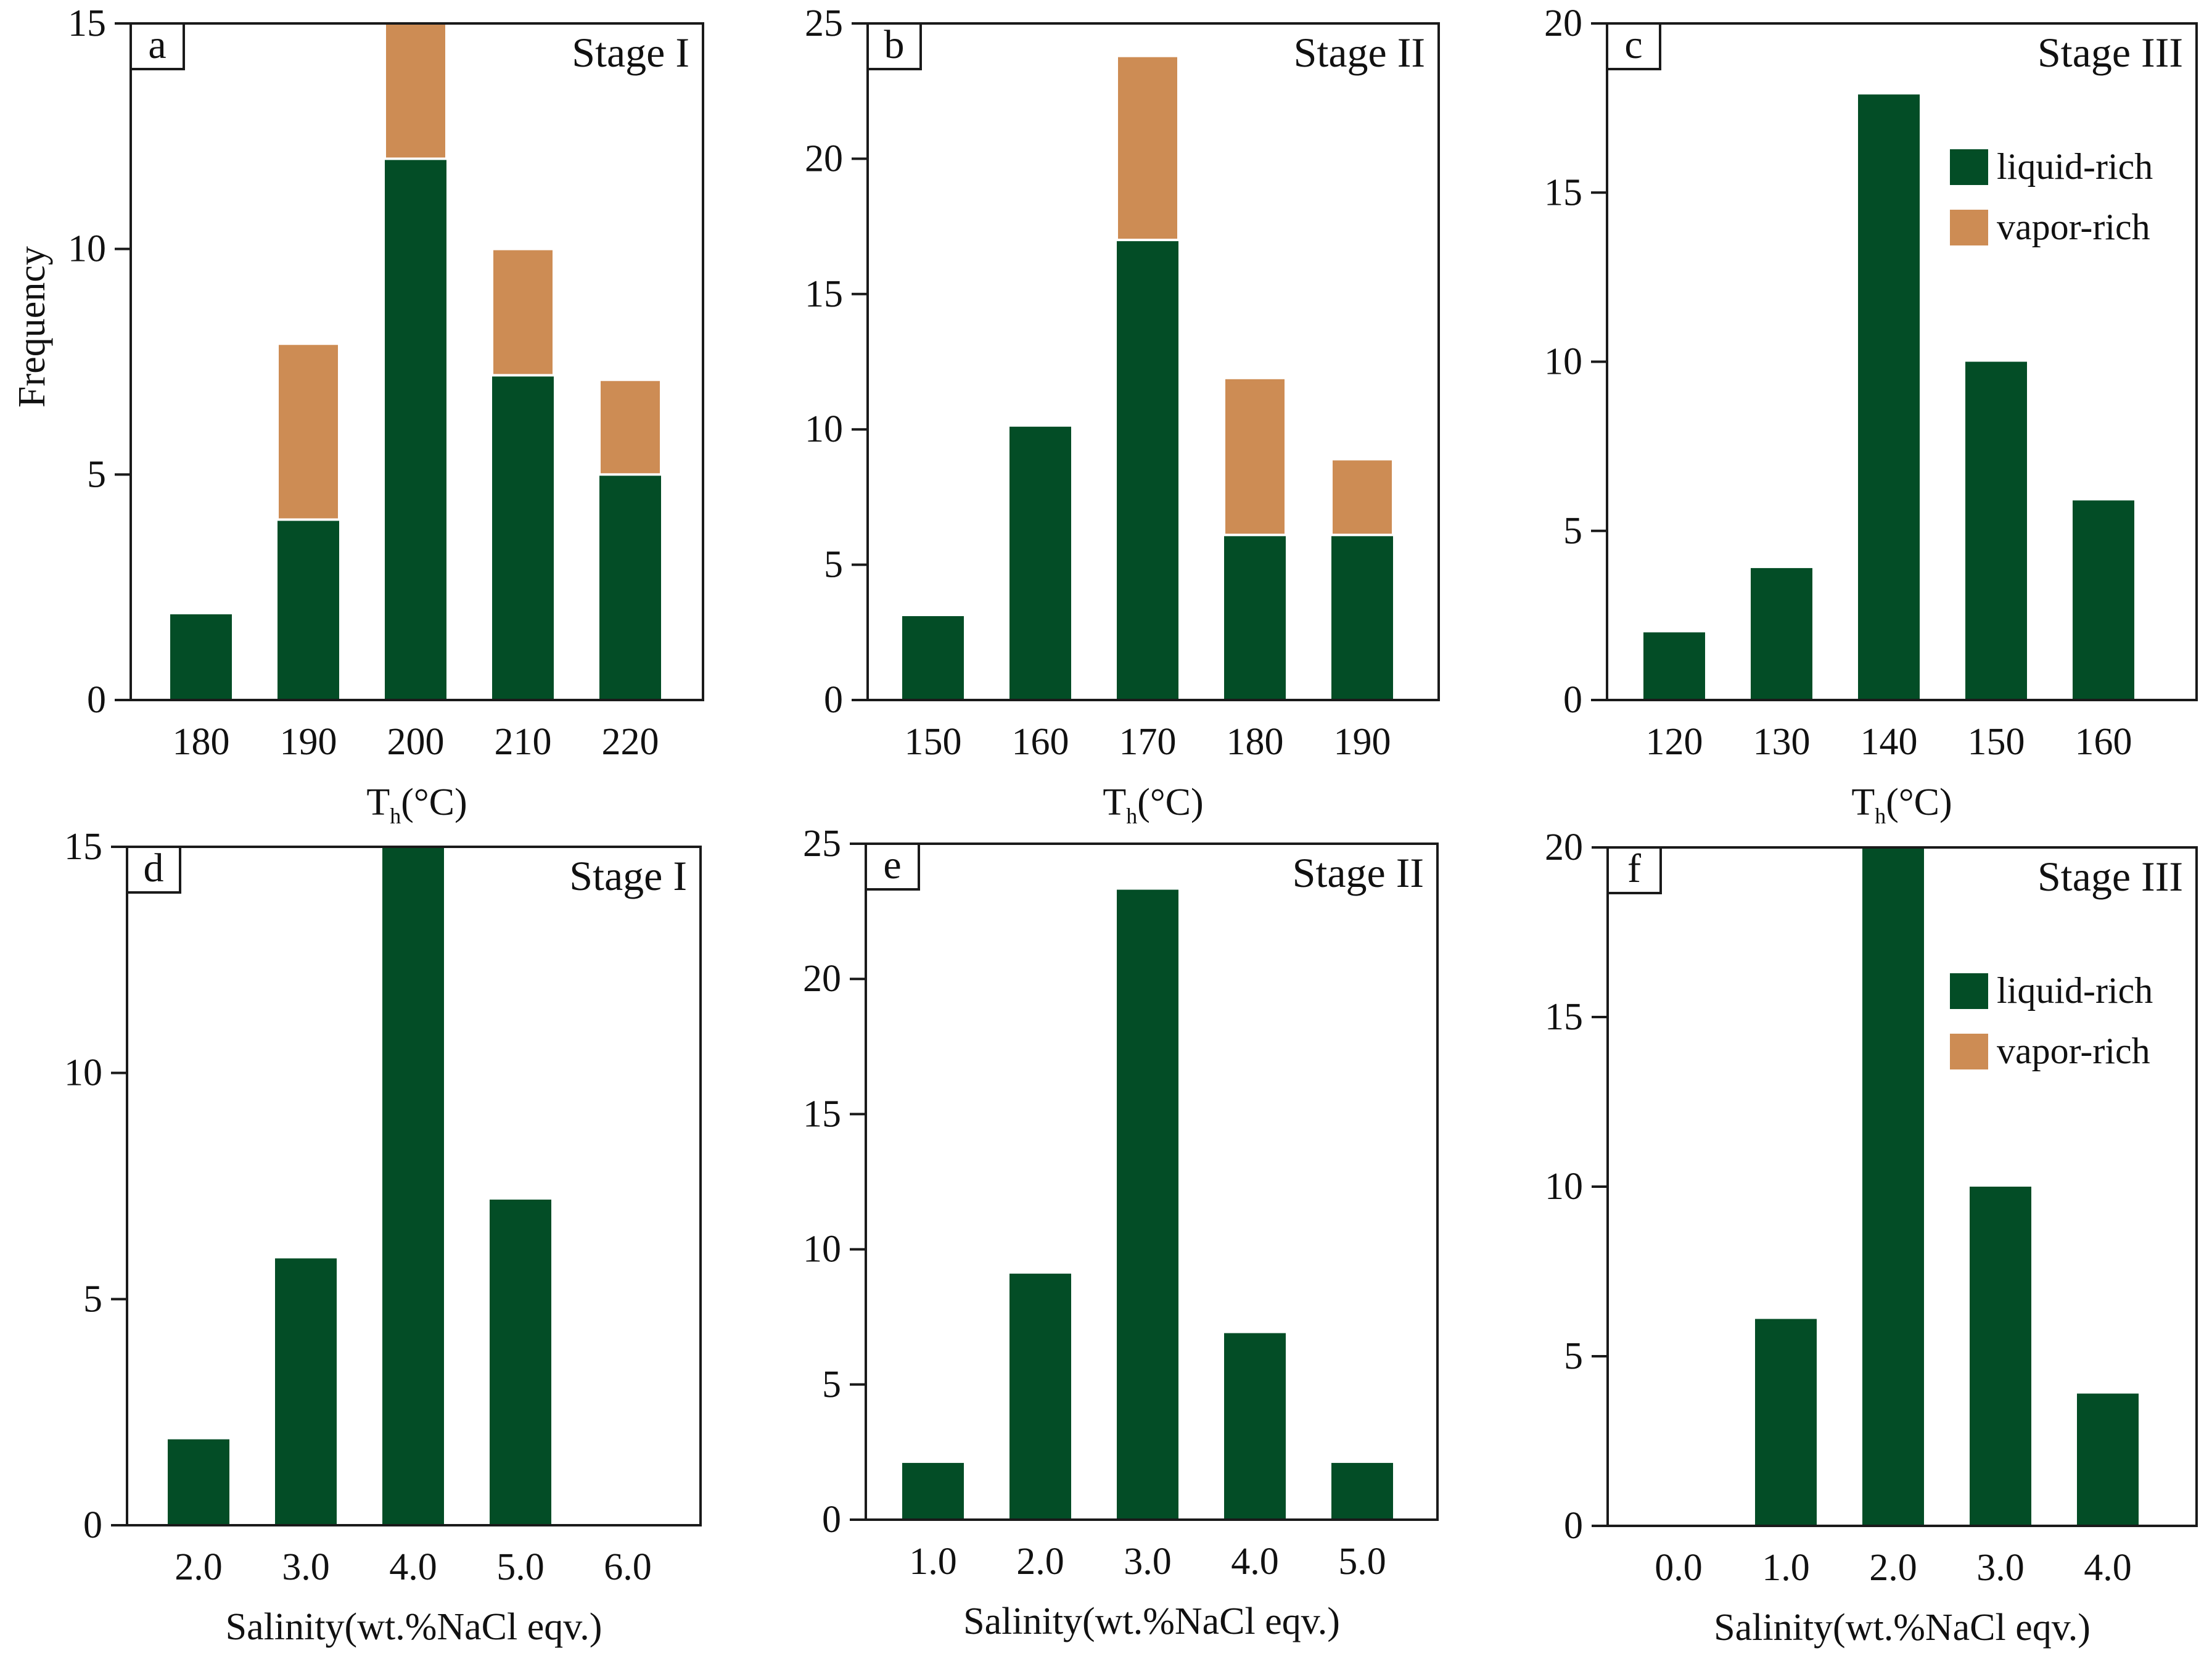  Describe the element at coordinates (824, 159) in the screenshot. I see `y-tick-label-b-20: 20` at that location.